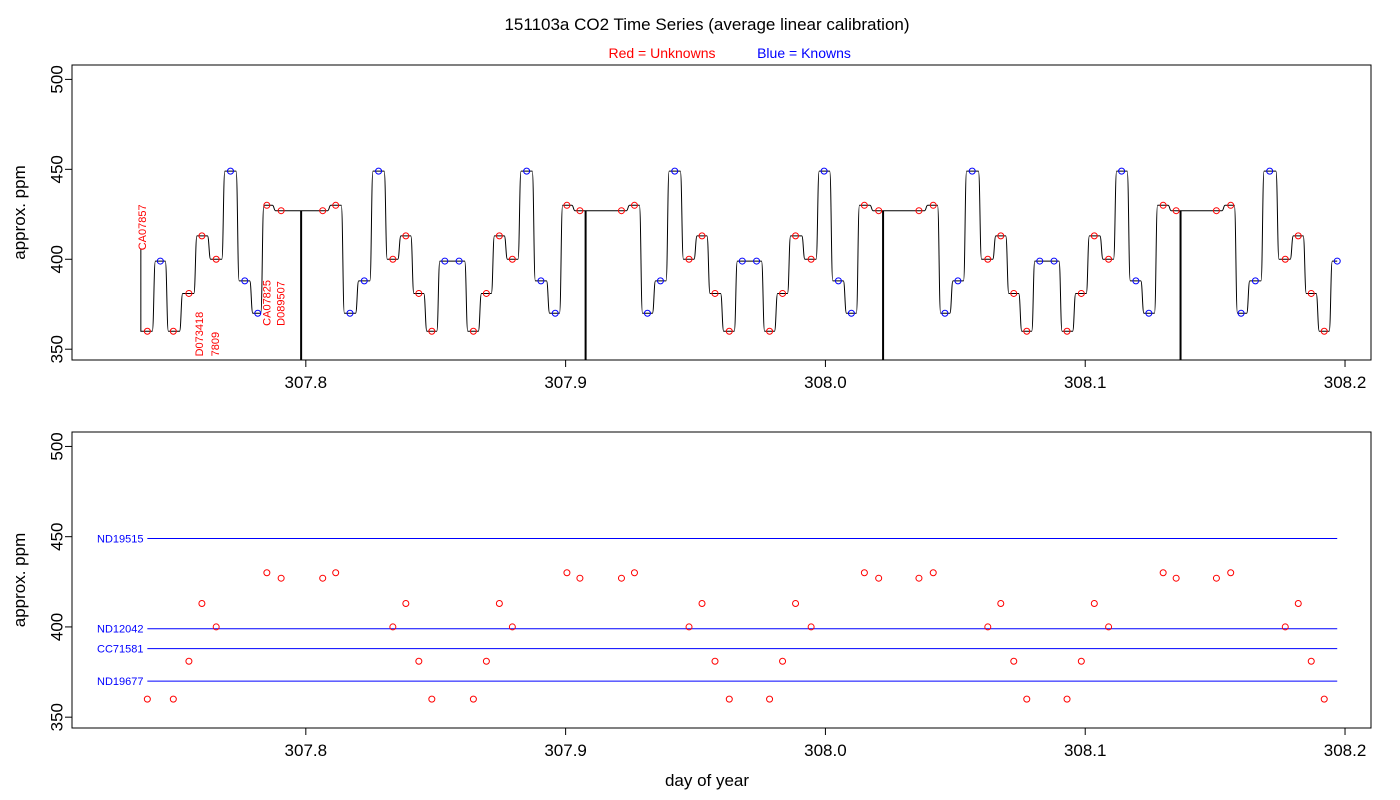 This screenshot has width=1400, height=800. Describe the element at coordinates (282, 303) in the screenshot. I see `sample-annotation: D089507` at that location.